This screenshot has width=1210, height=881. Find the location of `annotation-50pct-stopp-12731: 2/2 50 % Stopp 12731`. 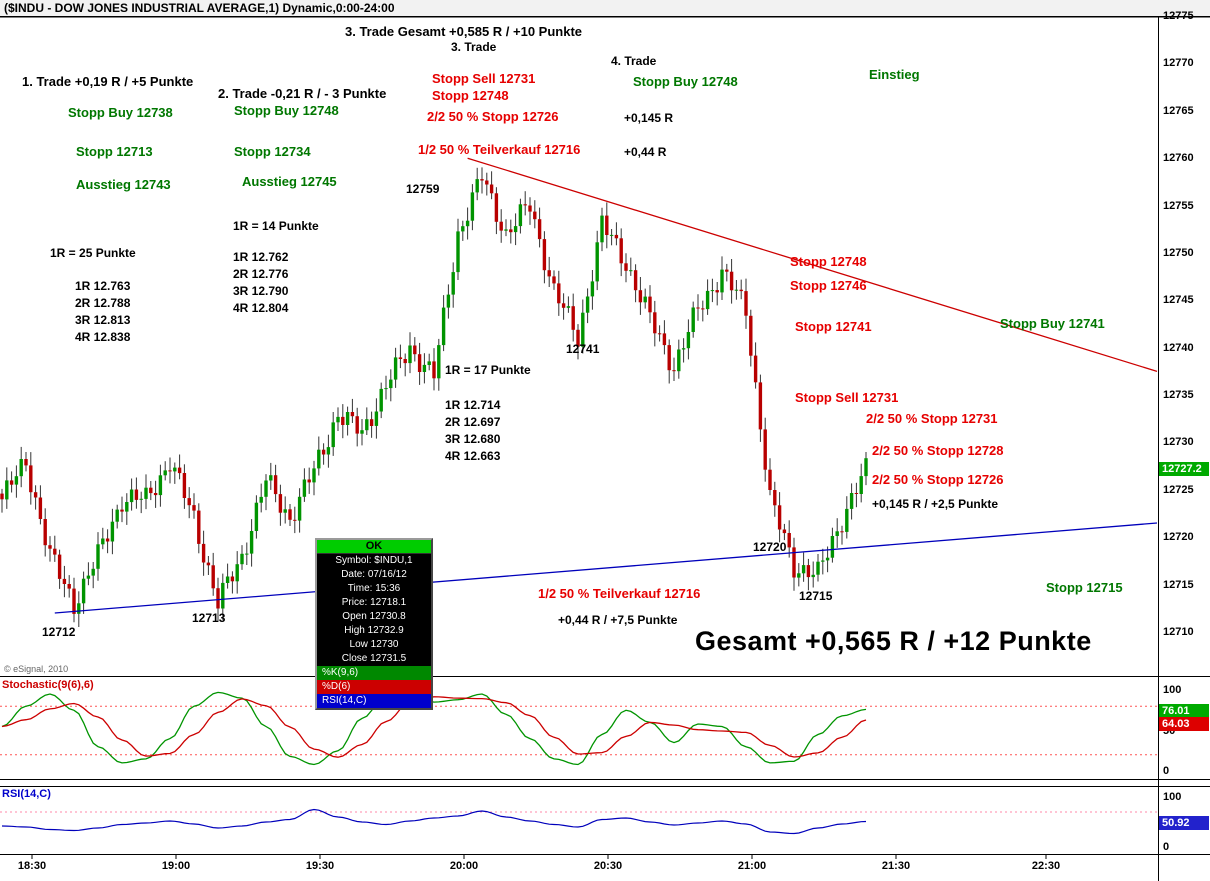

annotation-50pct-stopp-12731: 2/2 50 % Stopp 12731 is located at coordinates (932, 418).